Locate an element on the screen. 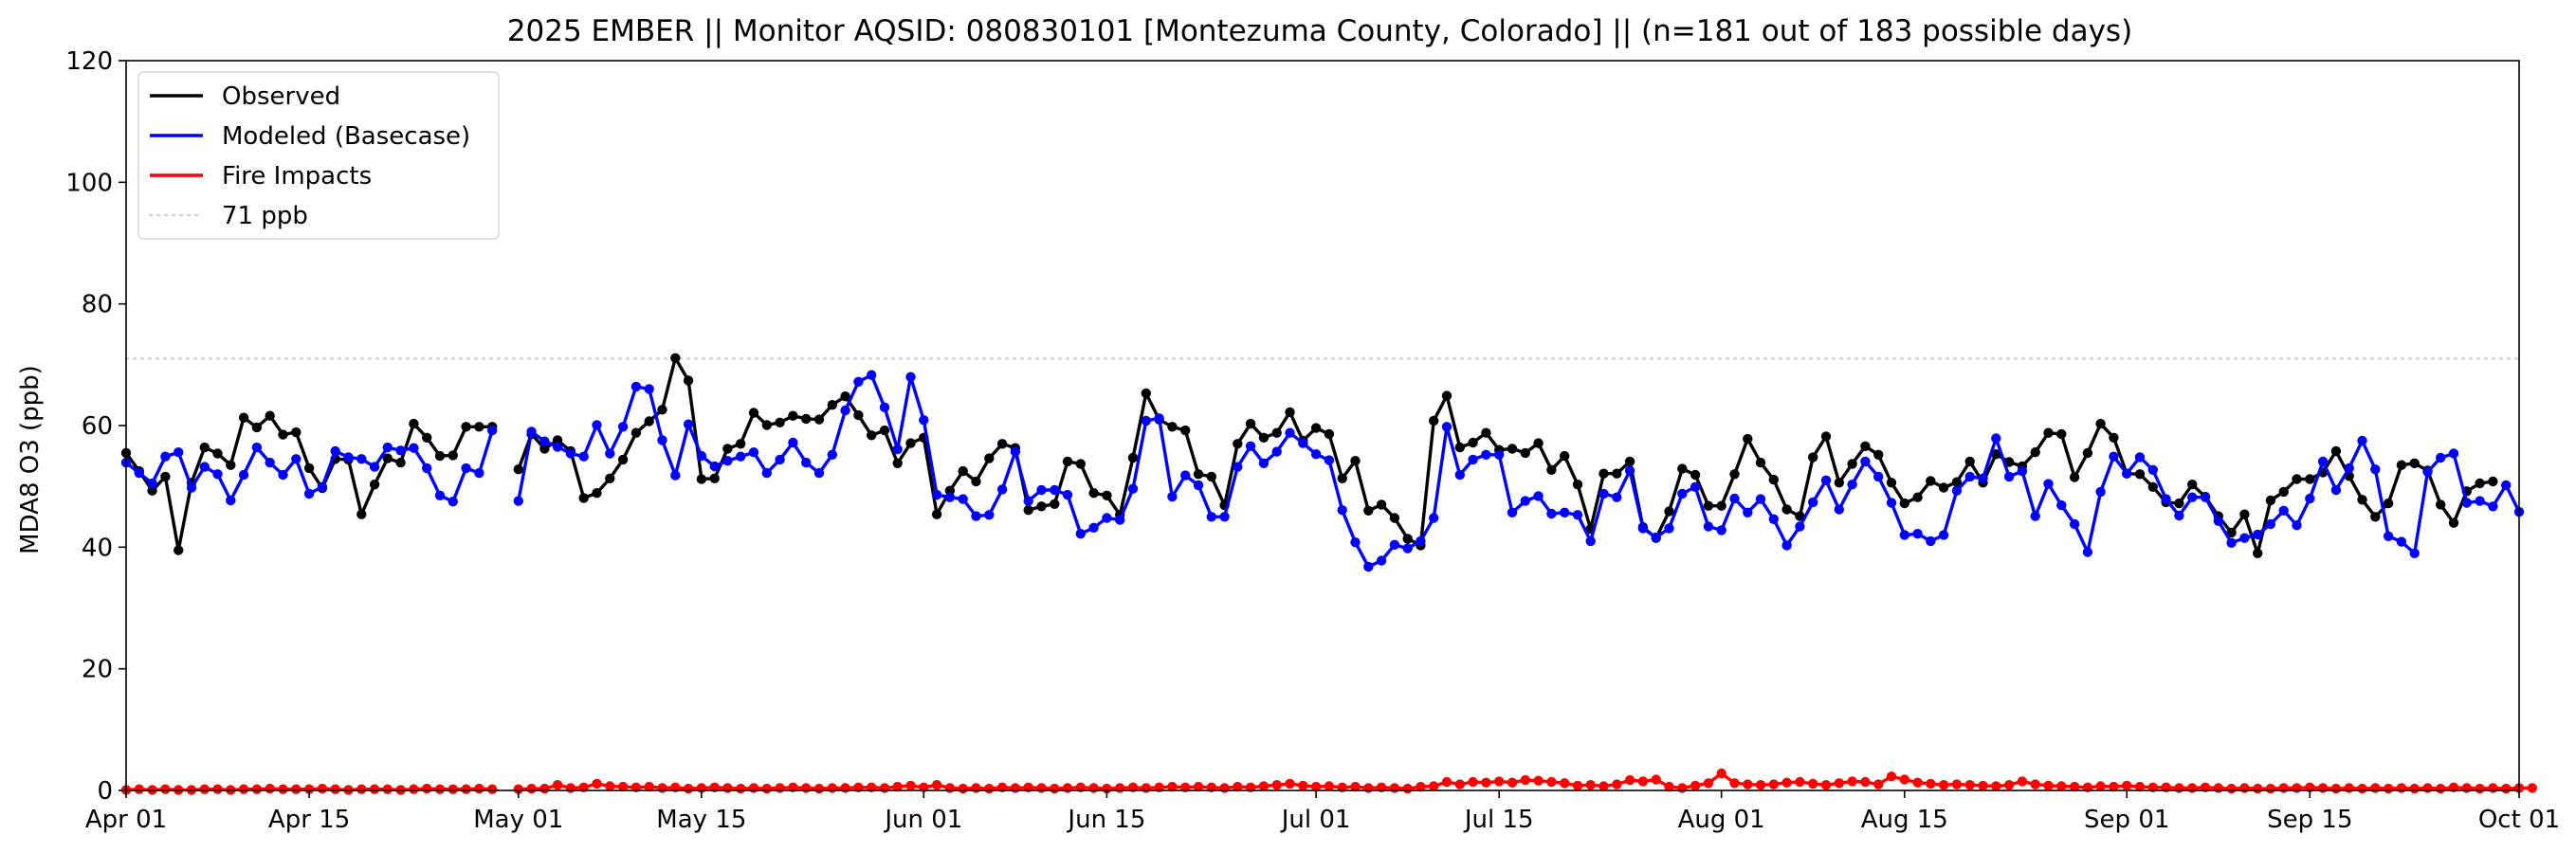  legend-label: 71 ppb is located at coordinates (265, 216).